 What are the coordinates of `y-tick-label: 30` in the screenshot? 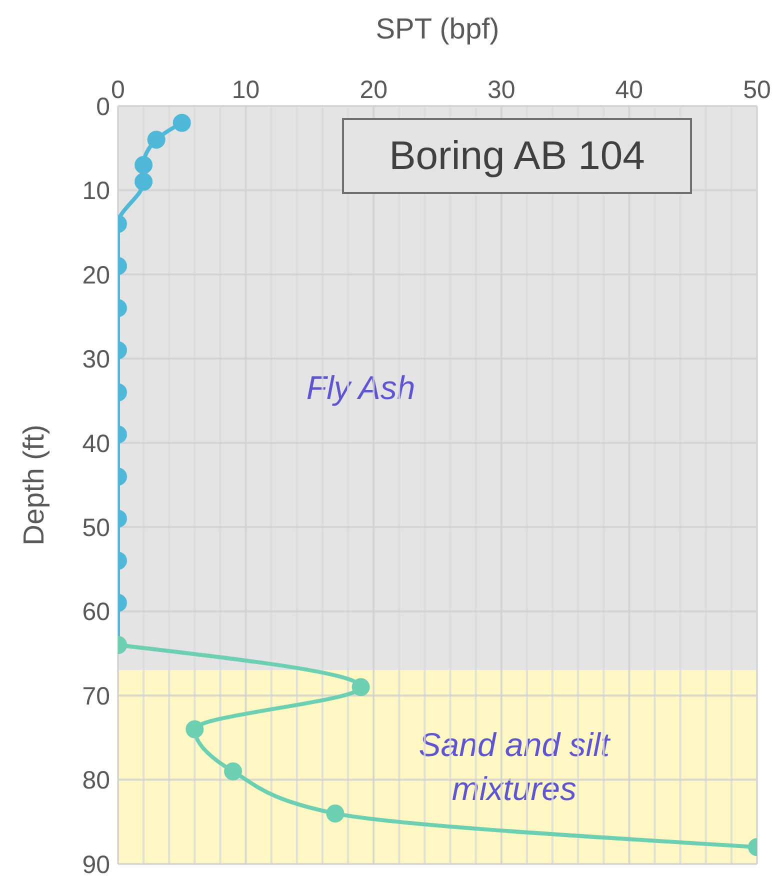 It's located at (96, 360).